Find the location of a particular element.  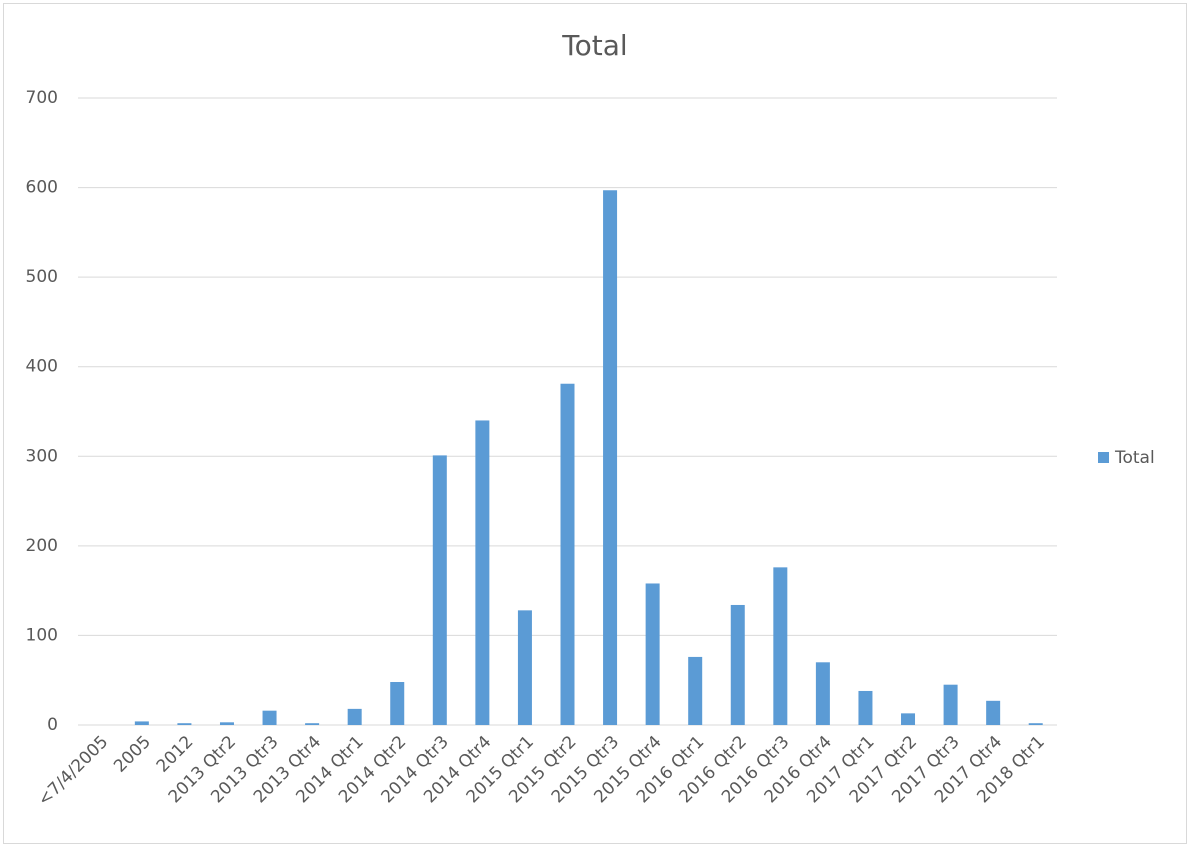

y-tick-label: 600 is located at coordinates (42, 188).